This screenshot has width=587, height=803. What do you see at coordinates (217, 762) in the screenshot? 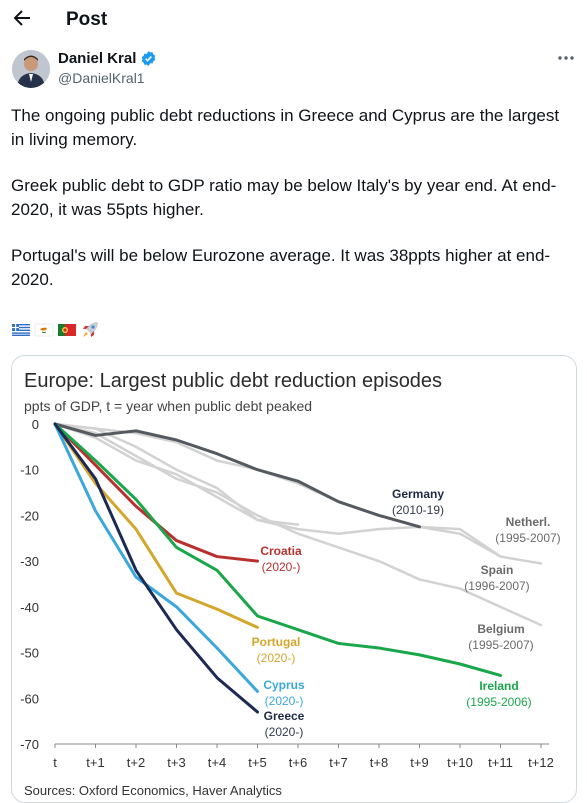
I see `x-tick-label: t+4` at bounding box center [217, 762].